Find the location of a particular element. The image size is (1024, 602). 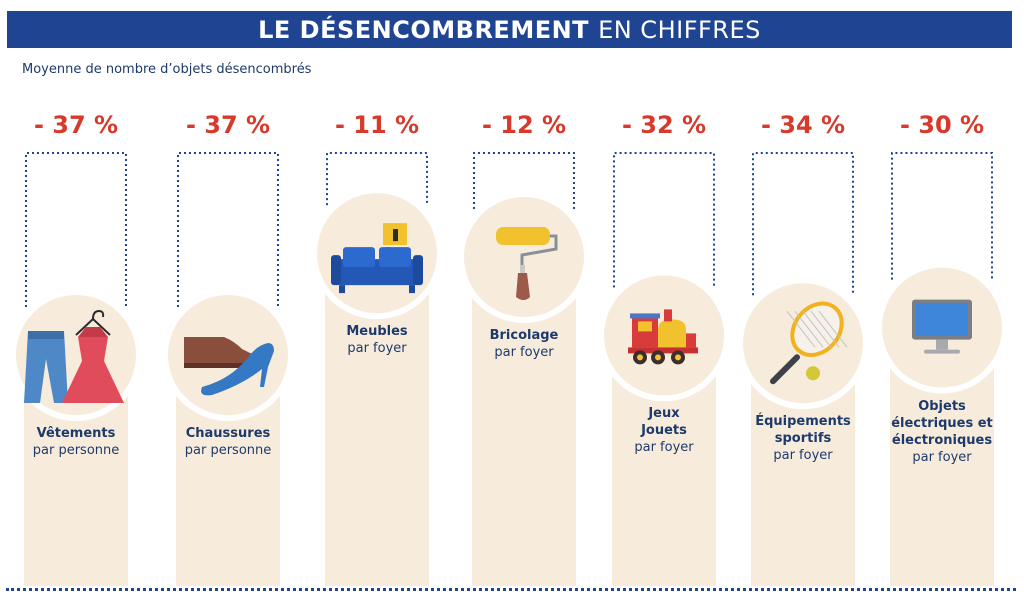

title-light: EN CHIFFRES is located at coordinates (679, 29).